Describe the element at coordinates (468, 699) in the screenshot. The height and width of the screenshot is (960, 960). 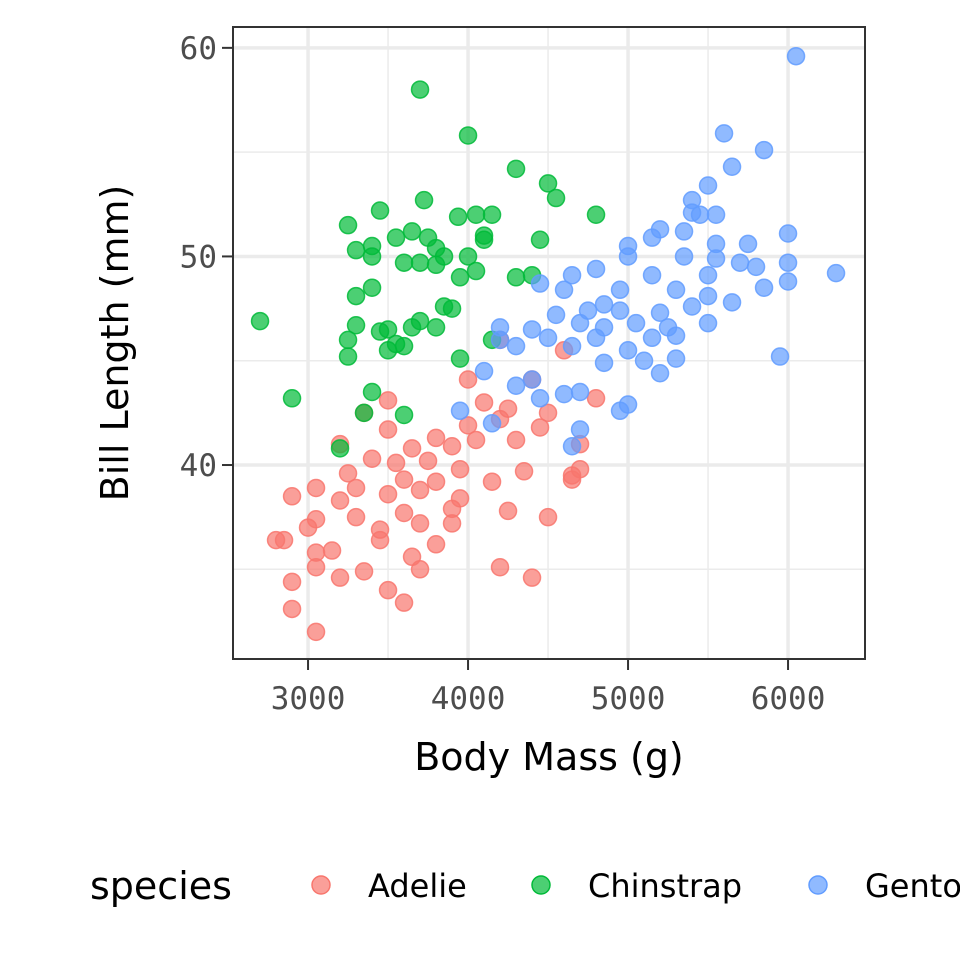
I see `x-tick-label: 4000` at that location.